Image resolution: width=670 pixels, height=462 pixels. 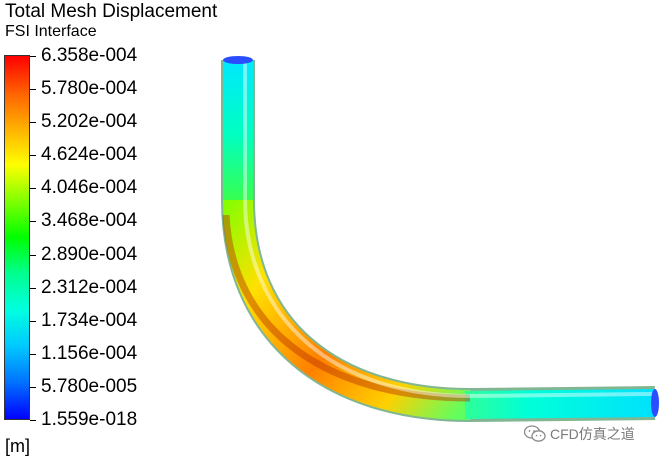 What do you see at coordinates (89, 287) in the screenshot?
I see `legend-tick-label: 2.312e-004` at bounding box center [89, 287].